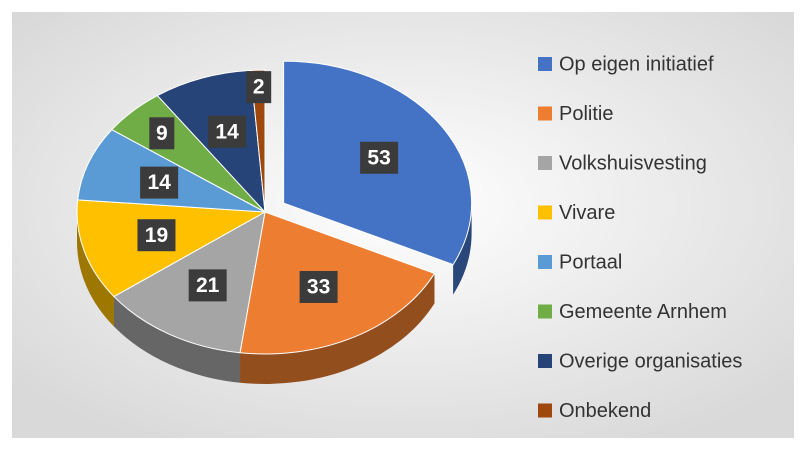 This screenshot has height=458, width=800. I want to click on data-label: 2, so click(259, 87).